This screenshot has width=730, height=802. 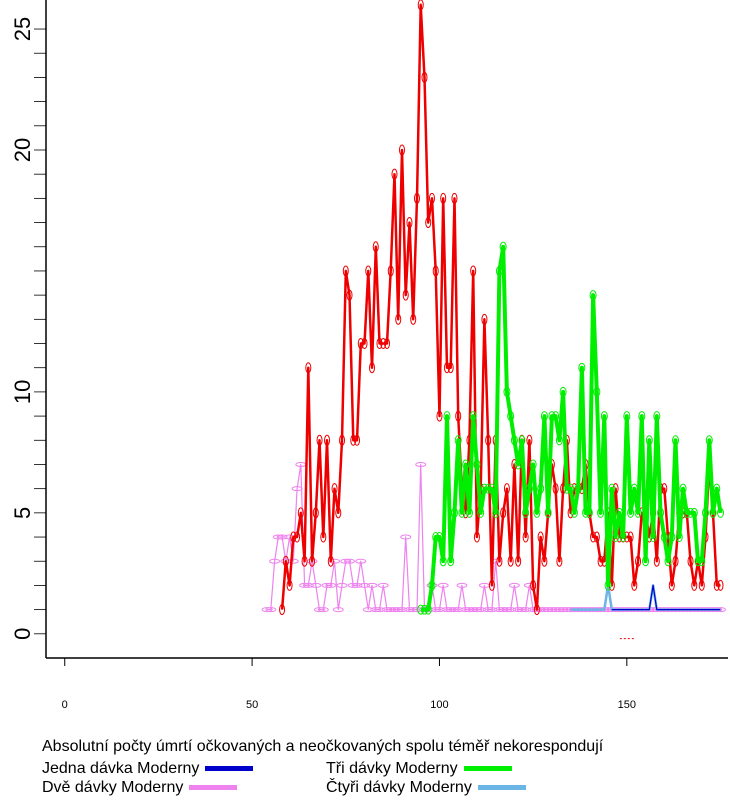 I want to click on series-dve-davky, so click(x=494, y=537).